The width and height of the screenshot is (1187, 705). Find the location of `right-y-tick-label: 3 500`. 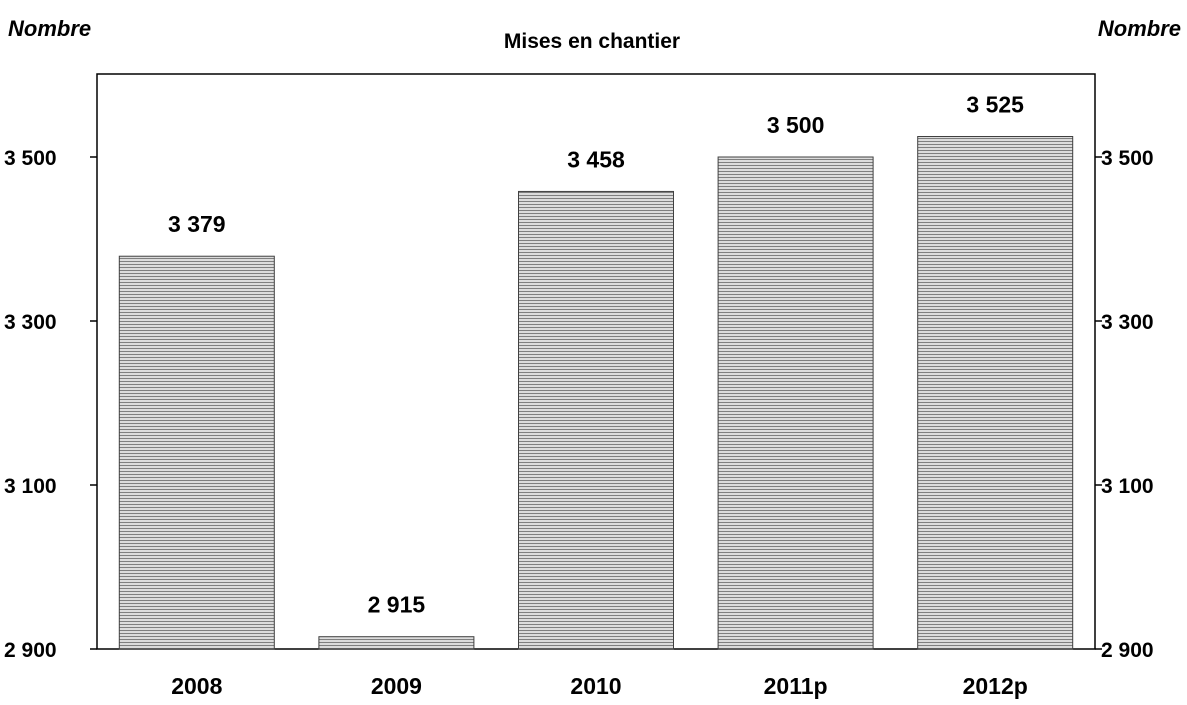

right-y-tick-label: 3 500 is located at coordinates (1127, 158).